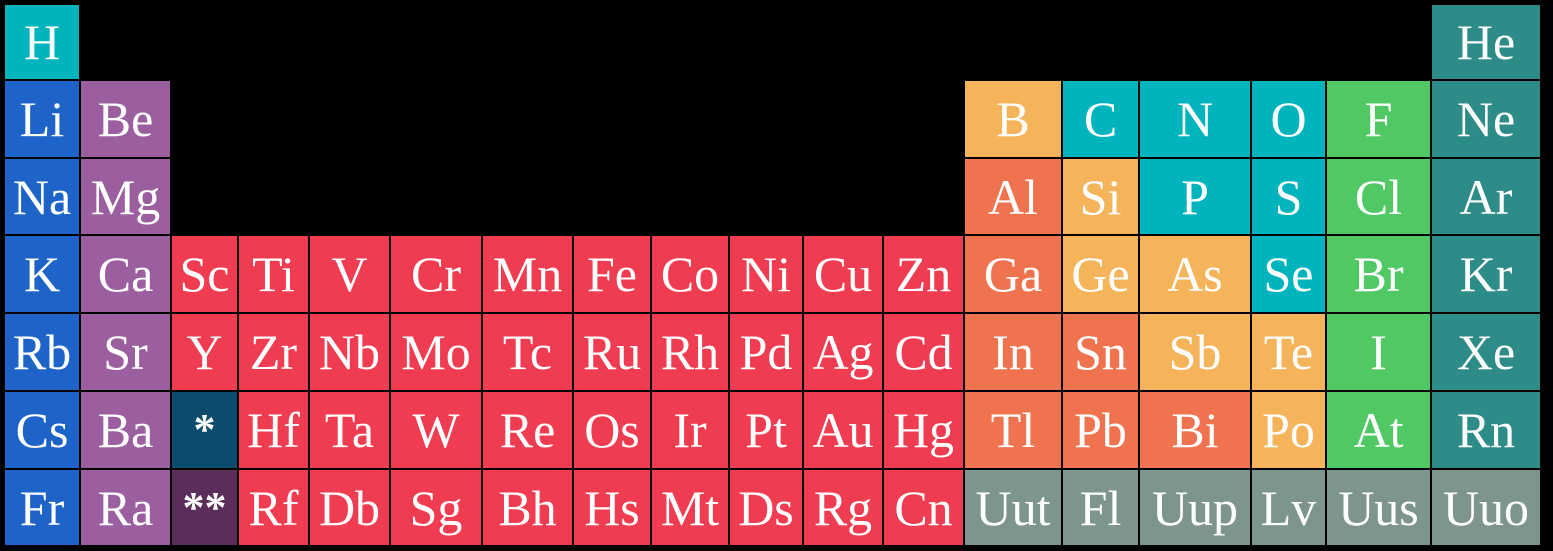 The width and height of the screenshot is (1553, 551). I want to click on element-rg: Rg, so click(843, 507).